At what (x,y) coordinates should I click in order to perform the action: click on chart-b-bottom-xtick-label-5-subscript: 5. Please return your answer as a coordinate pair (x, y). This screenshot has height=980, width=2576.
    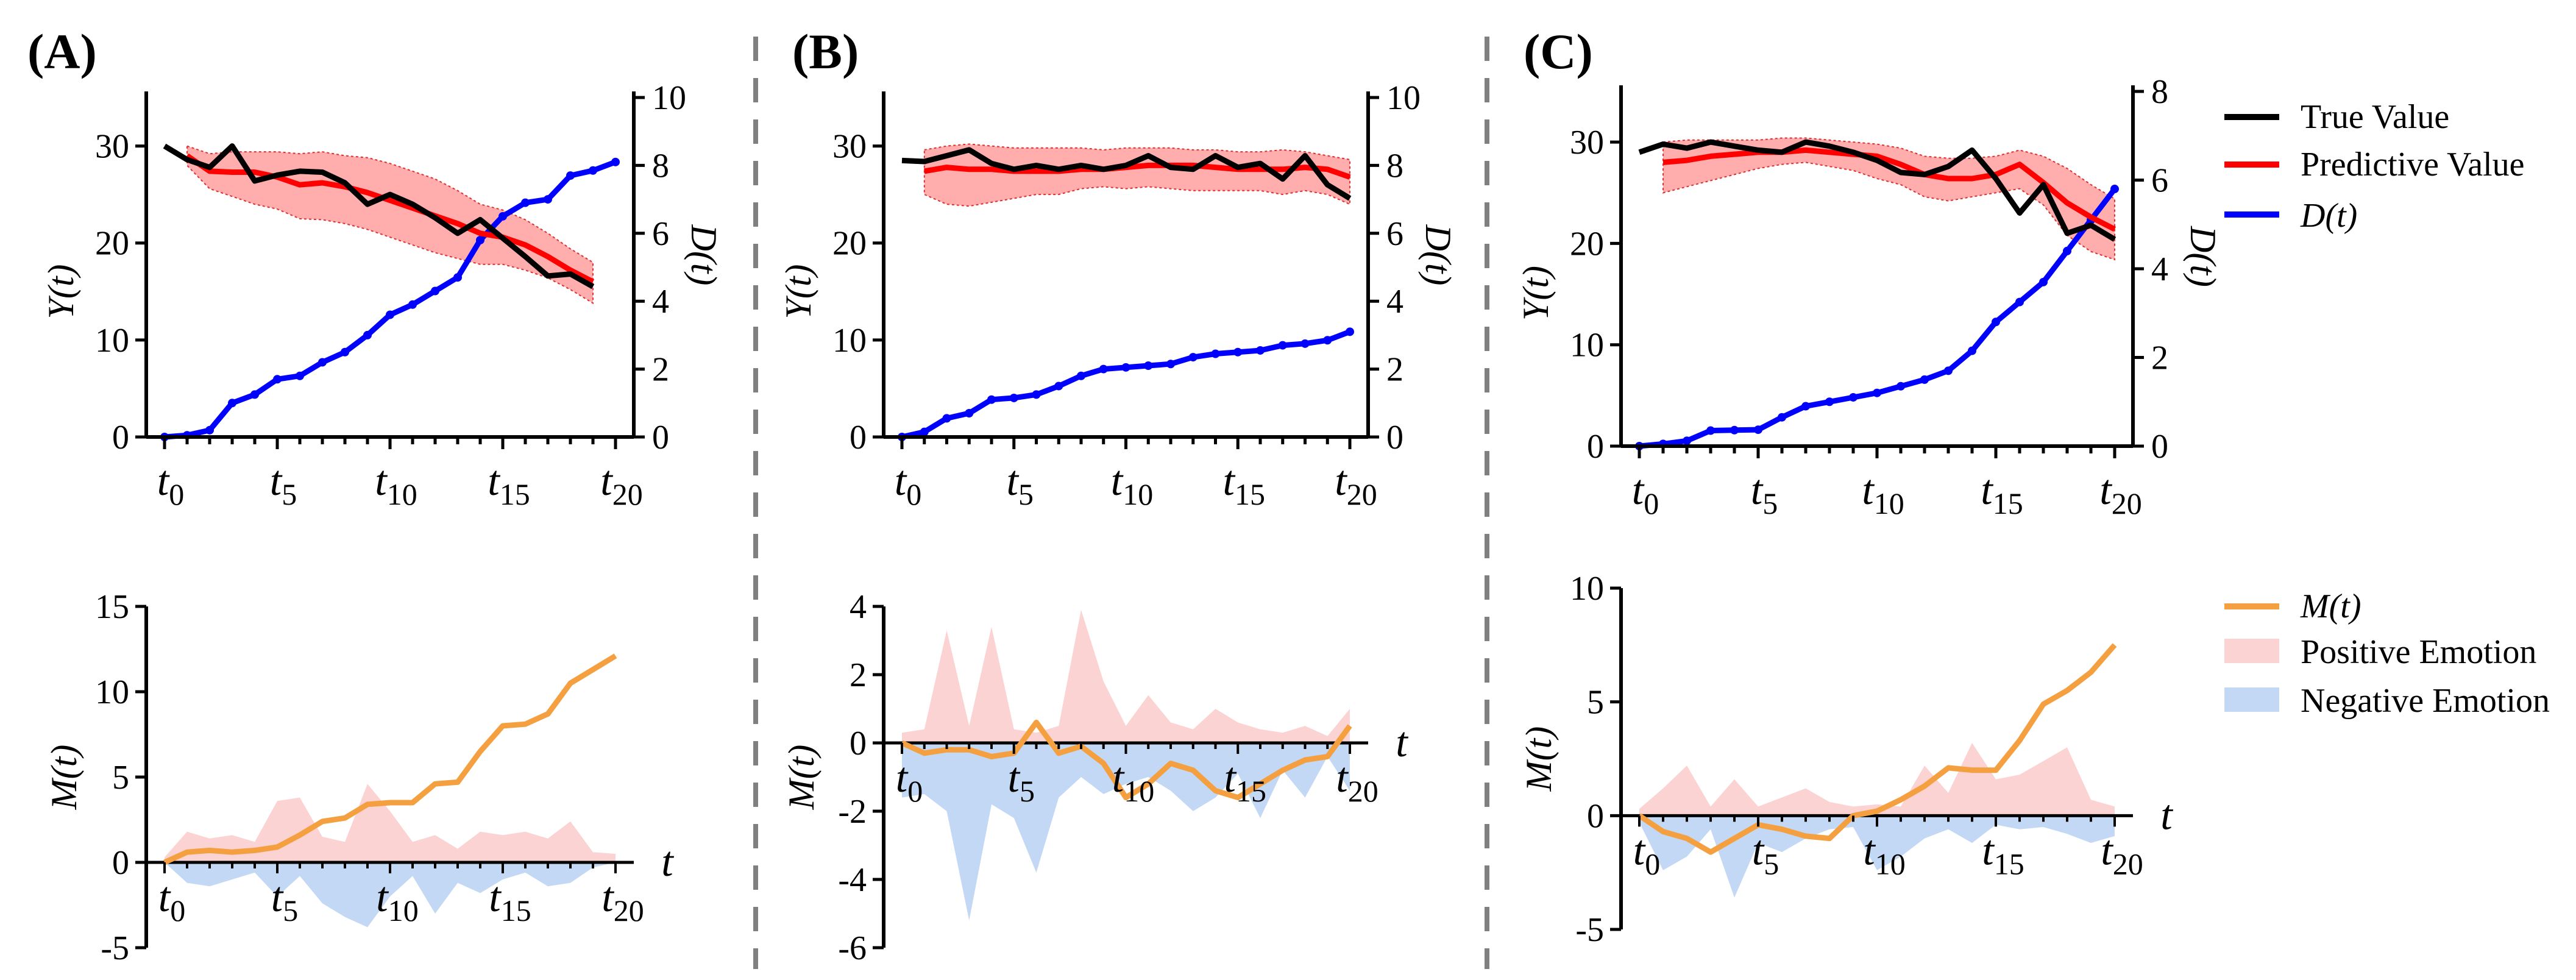
    Looking at the image, I should click on (1028, 791).